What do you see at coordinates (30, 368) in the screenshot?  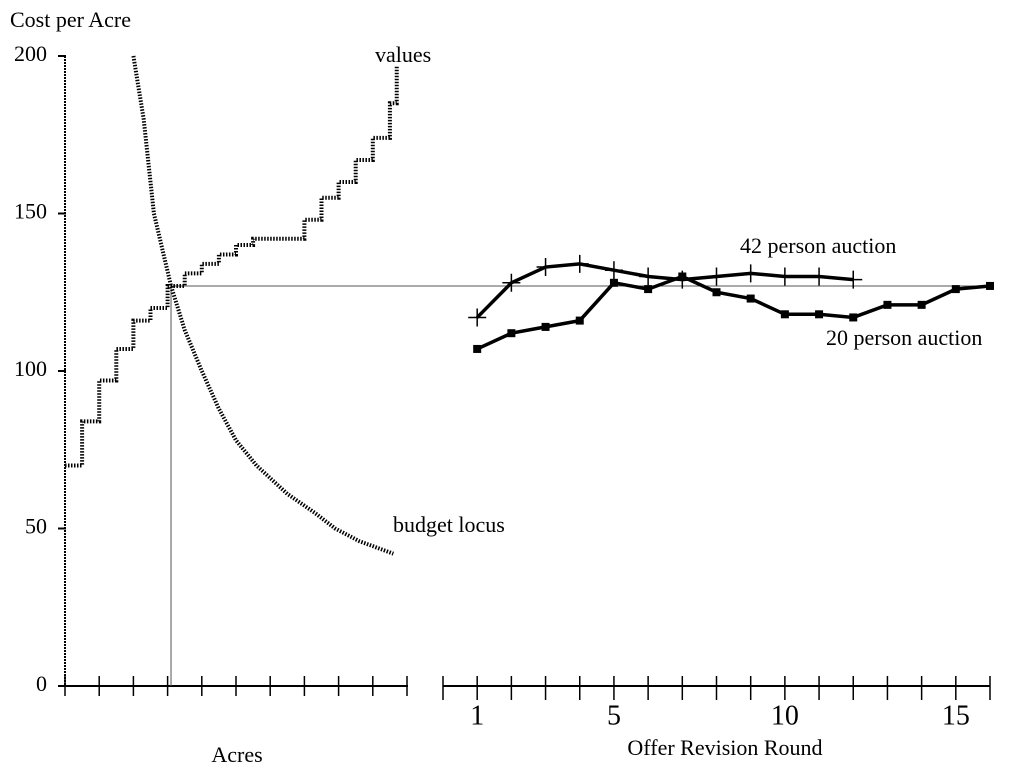 I see `y-tick-label: 100` at bounding box center [30, 368].